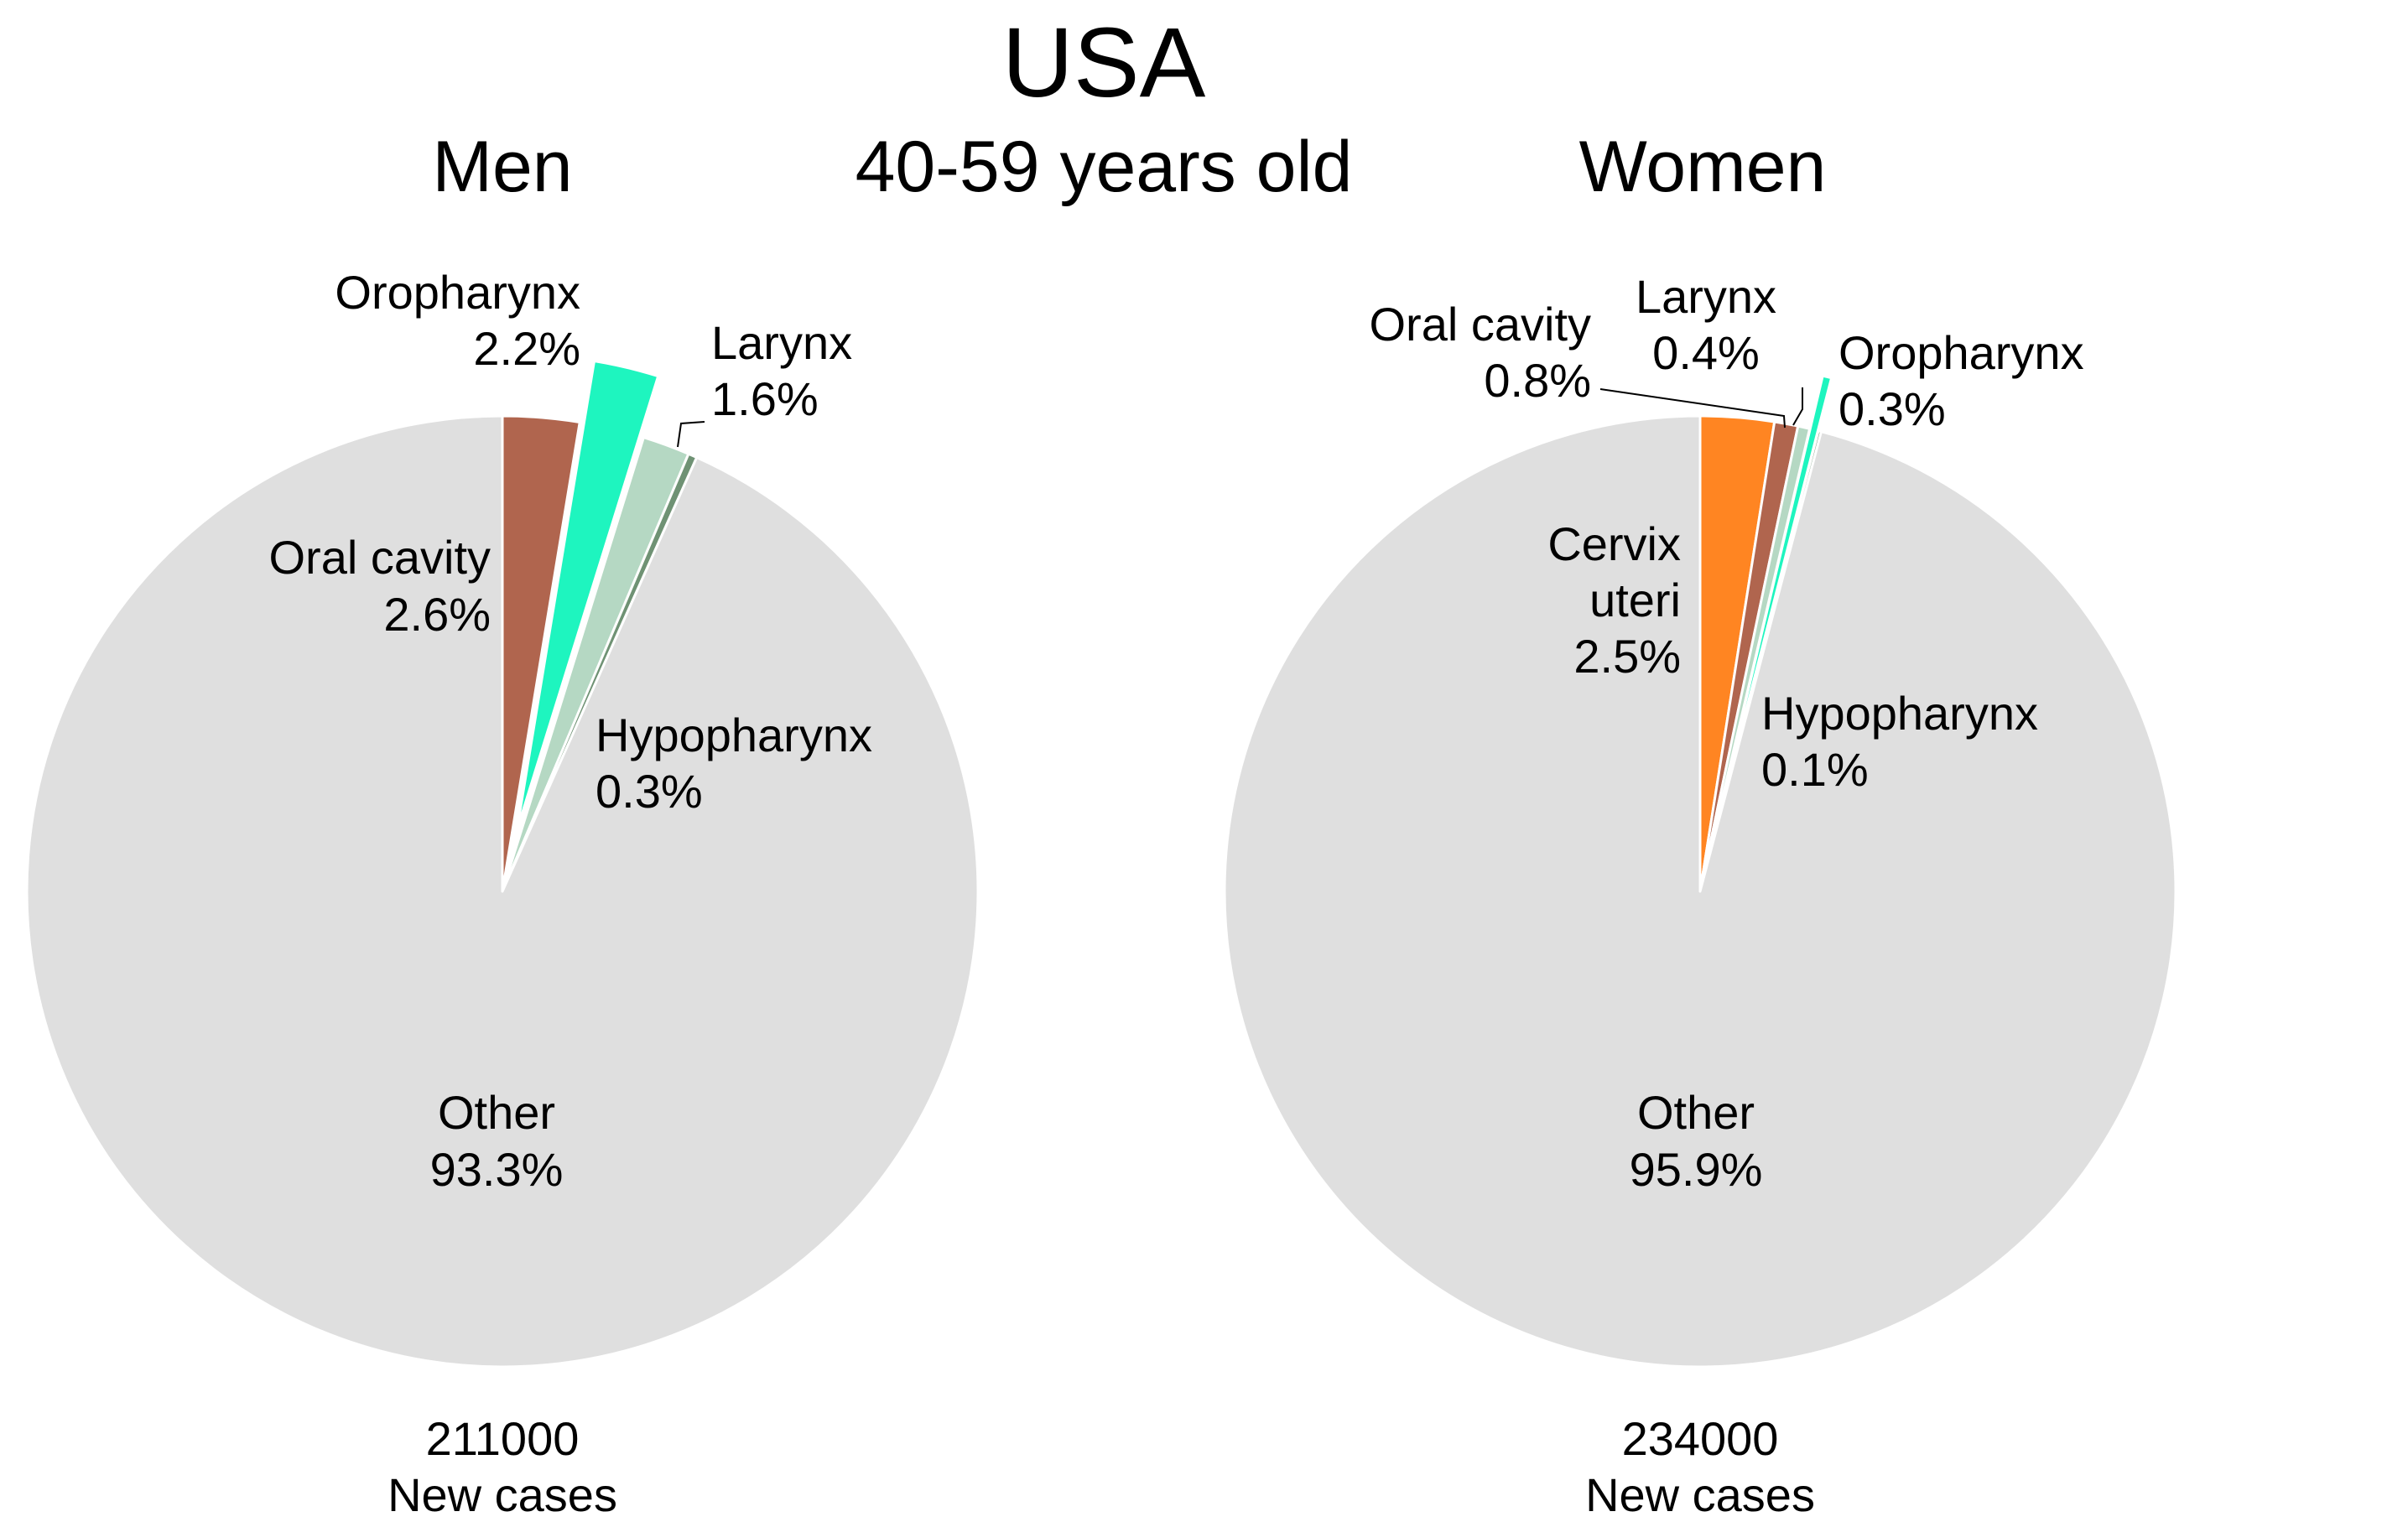 Image resolution: width=2408 pixels, height=1522 pixels. I want to click on men-hypopharynx-label: Hypopharynx, so click(733, 735).